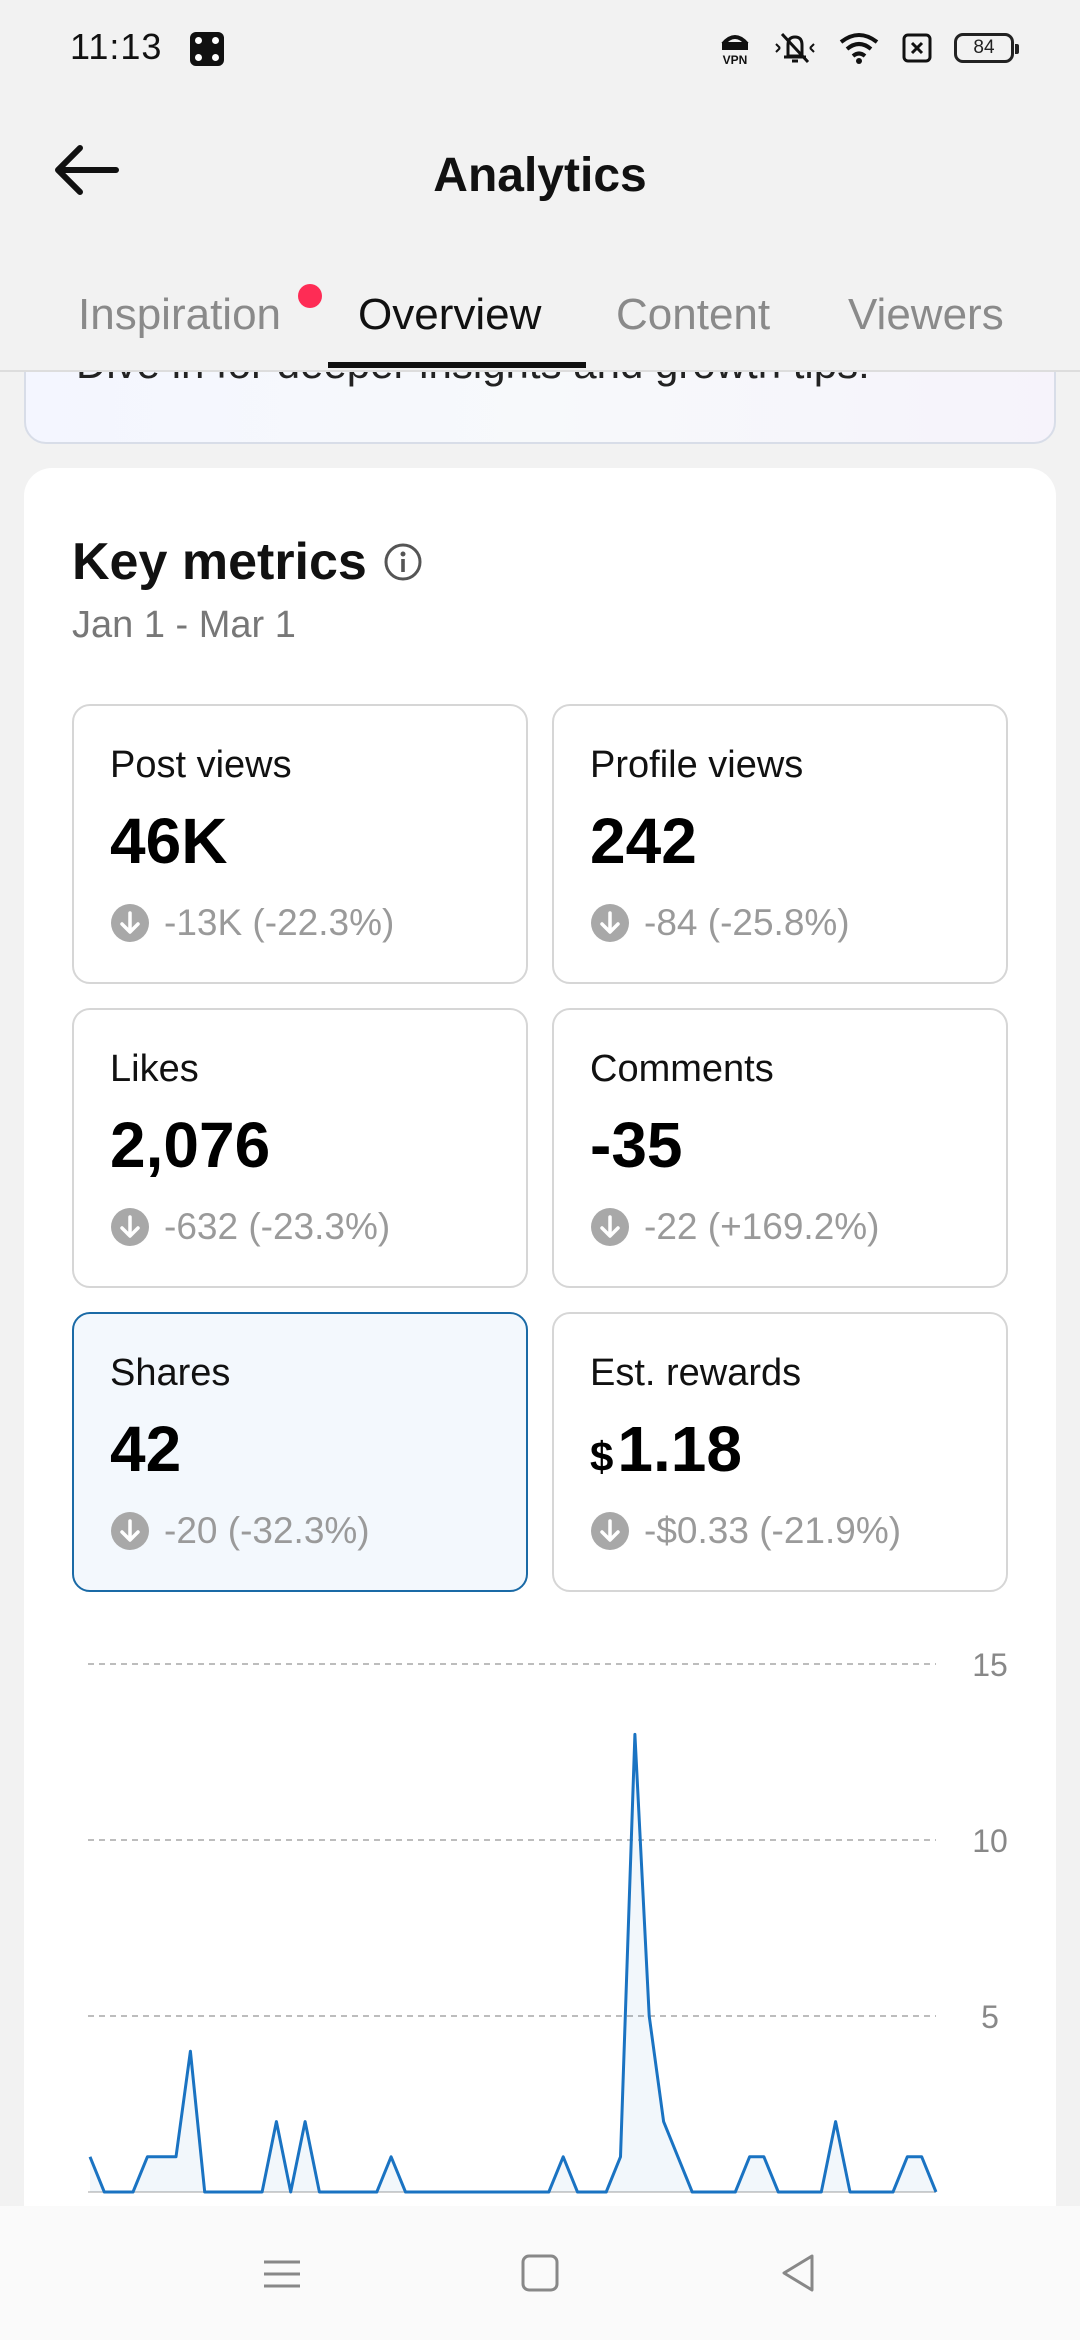 The height and width of the screenshot is (2340, 1080). I want to click on key-metrics-header: Key metrics, so click(247, 562).